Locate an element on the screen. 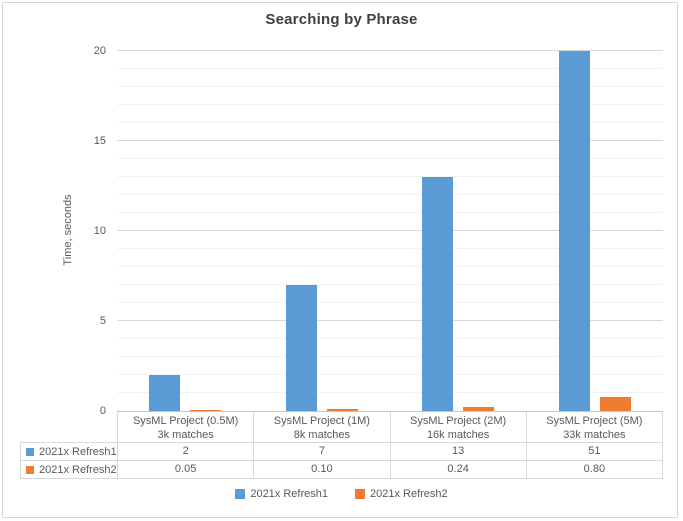 The height and width of the screenshot is (521, 683). legend-item: 2021x Refresh2 is located at coordinates (401, 494).